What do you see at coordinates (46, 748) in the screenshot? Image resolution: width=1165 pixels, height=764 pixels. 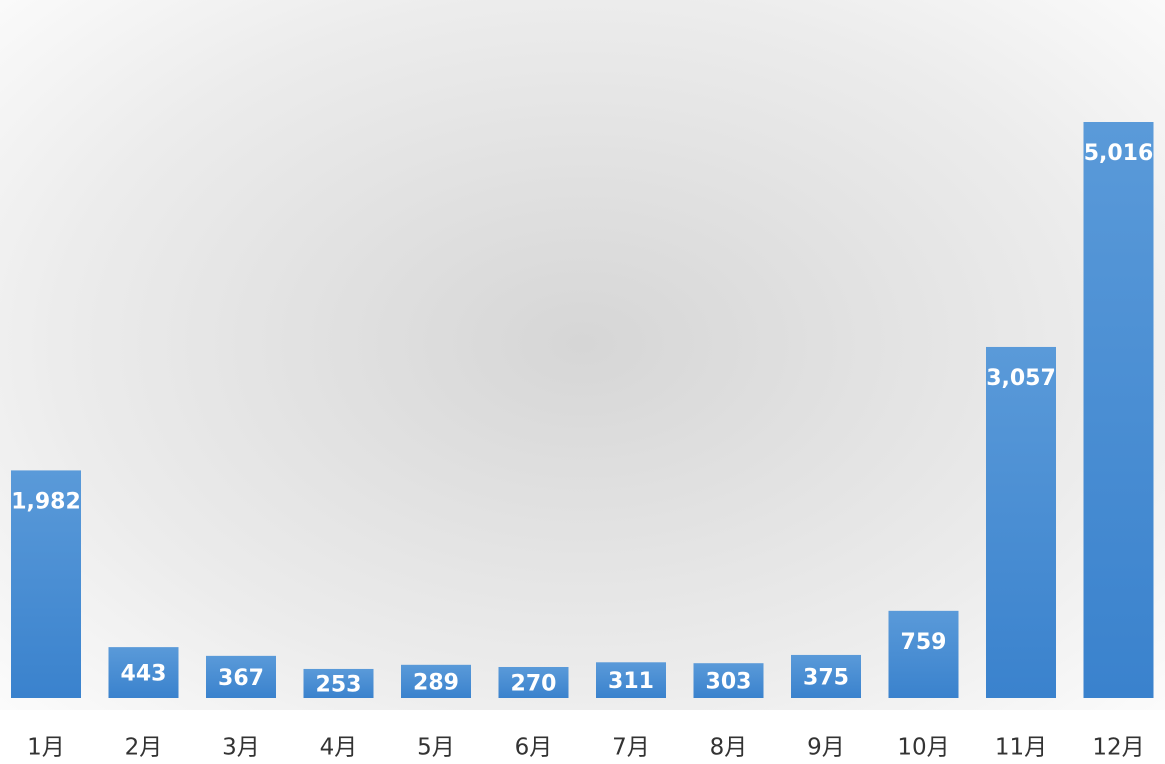 I see `x-tick-label: 1月` at bounding box center [46, 748].